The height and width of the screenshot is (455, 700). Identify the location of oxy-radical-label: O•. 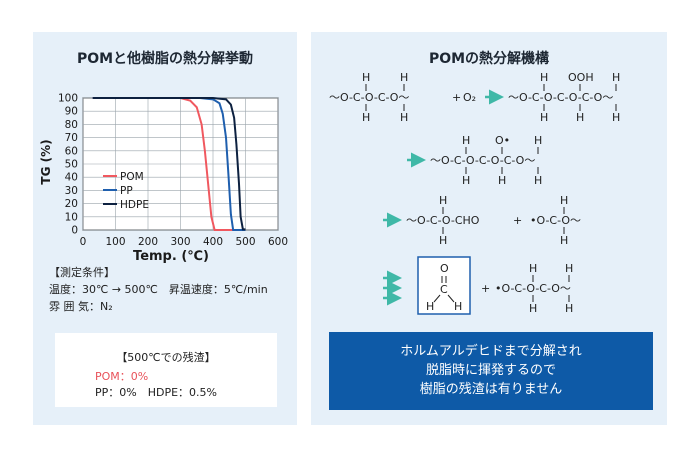
(502, 140).